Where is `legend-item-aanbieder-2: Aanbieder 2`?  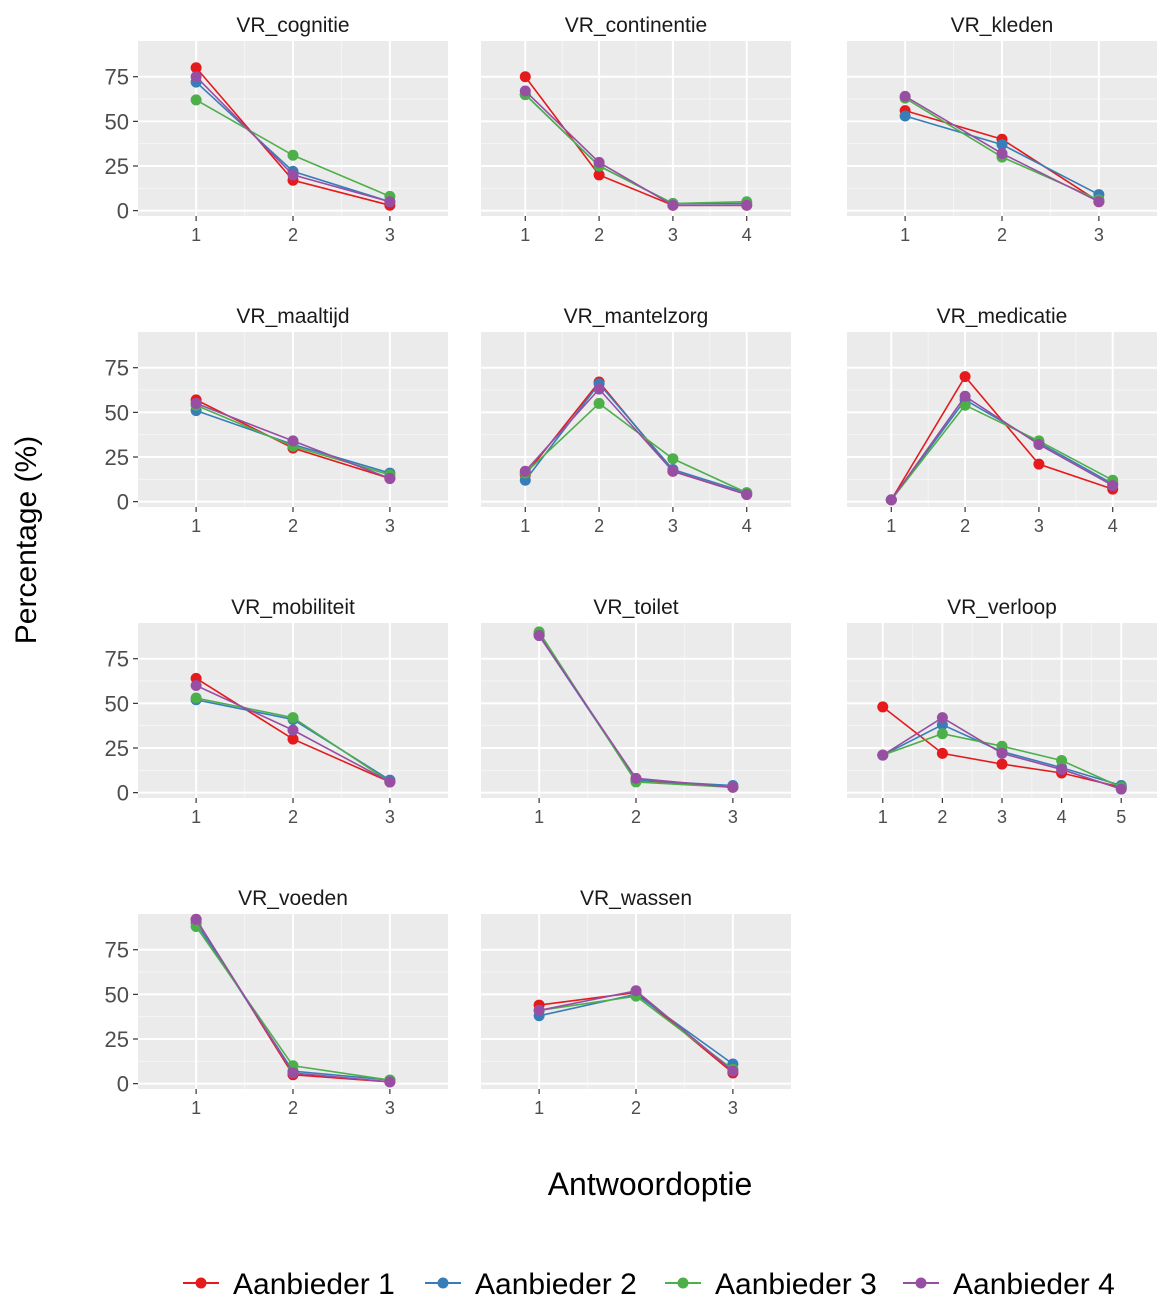 legend-item-aanbieder-2: Aanbieder 2 is located at coordinates (531, 1284).